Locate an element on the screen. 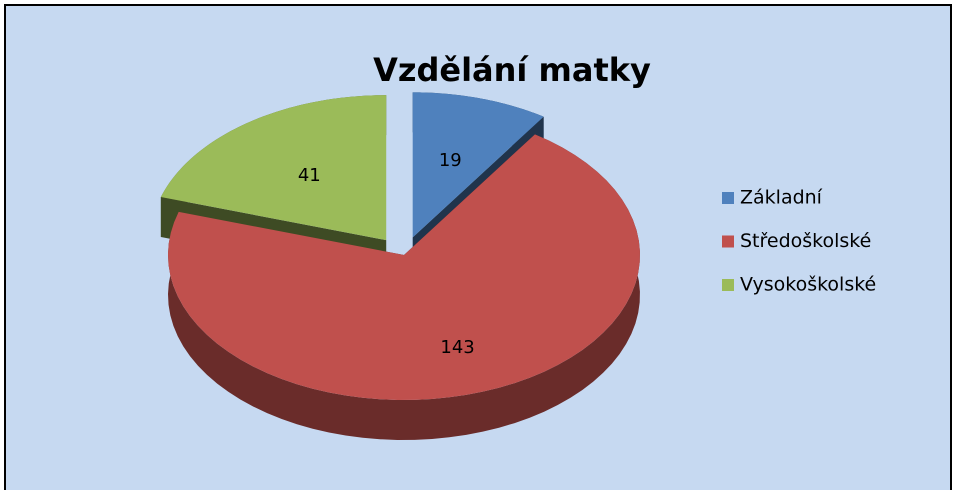  chart-title: Vzdělání matky is located at coordinates (512, 70).